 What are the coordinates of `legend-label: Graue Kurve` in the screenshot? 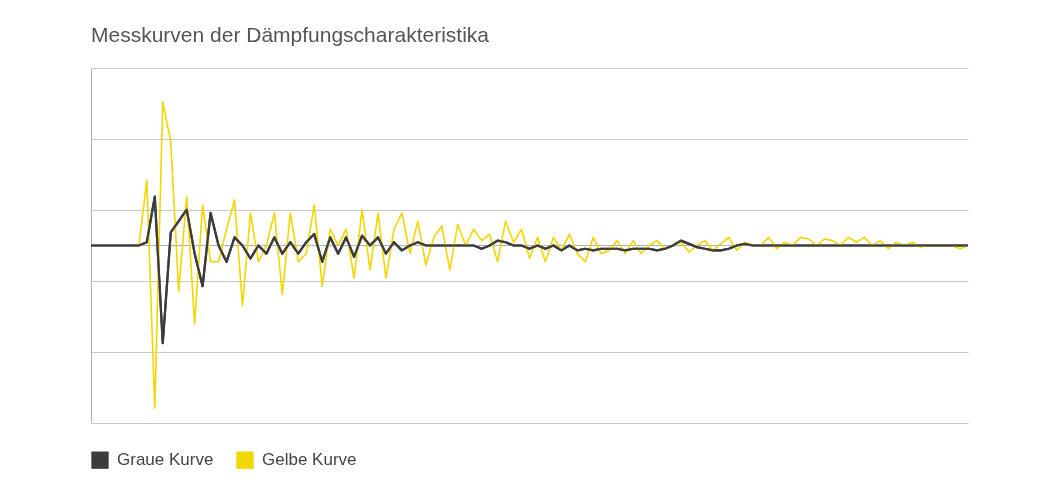 It's located at (165, 460).